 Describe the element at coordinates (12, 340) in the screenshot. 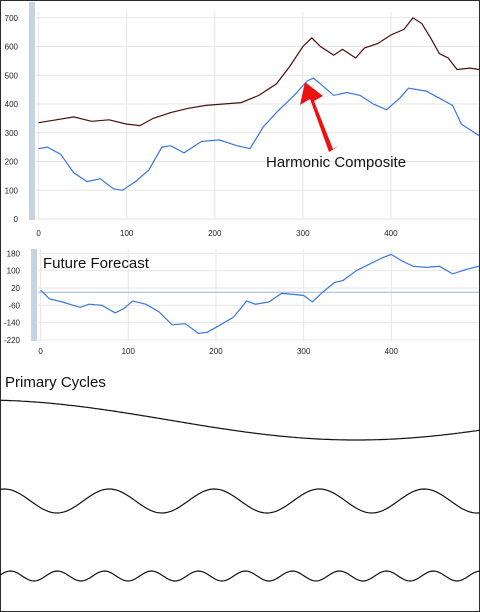

I see `y-tick-label: -220` at that location.